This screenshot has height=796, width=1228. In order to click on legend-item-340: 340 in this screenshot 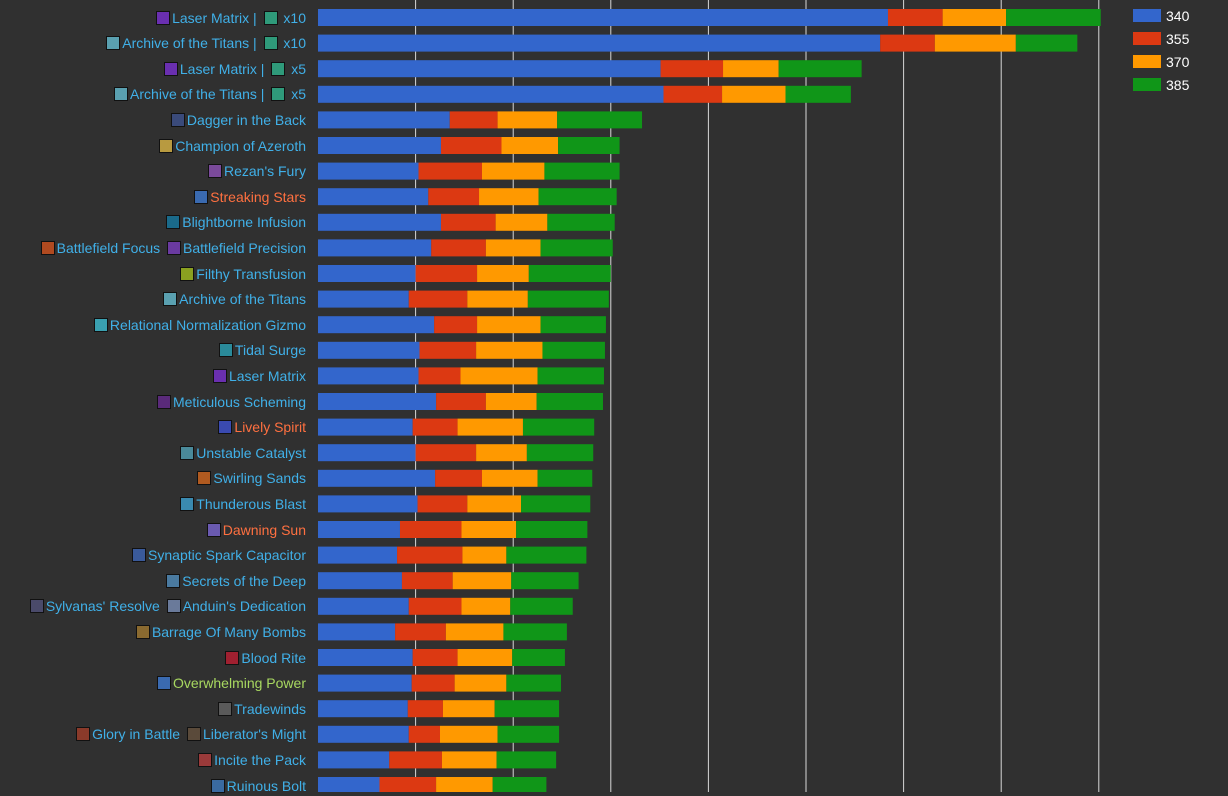, I will do `click(1161, 15)`.